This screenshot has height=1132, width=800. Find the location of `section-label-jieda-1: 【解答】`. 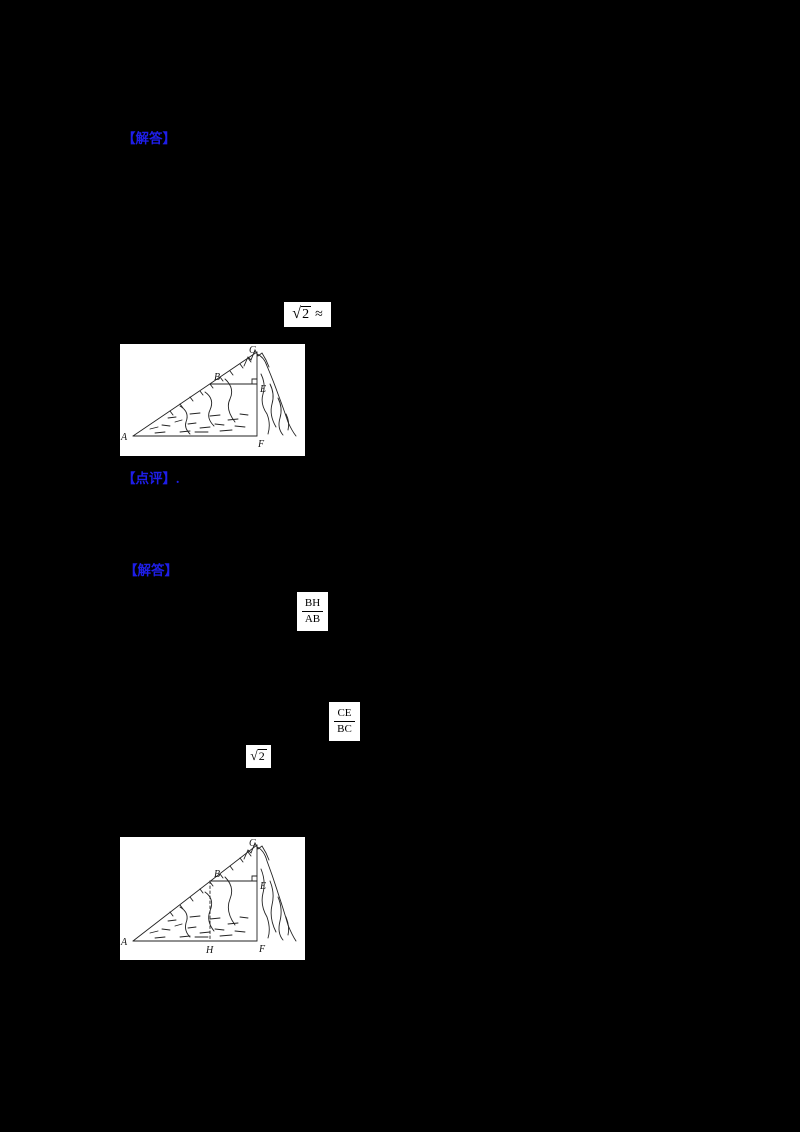

section-label-jieda-1: 【解答】 is located at coordinates (149, 138).